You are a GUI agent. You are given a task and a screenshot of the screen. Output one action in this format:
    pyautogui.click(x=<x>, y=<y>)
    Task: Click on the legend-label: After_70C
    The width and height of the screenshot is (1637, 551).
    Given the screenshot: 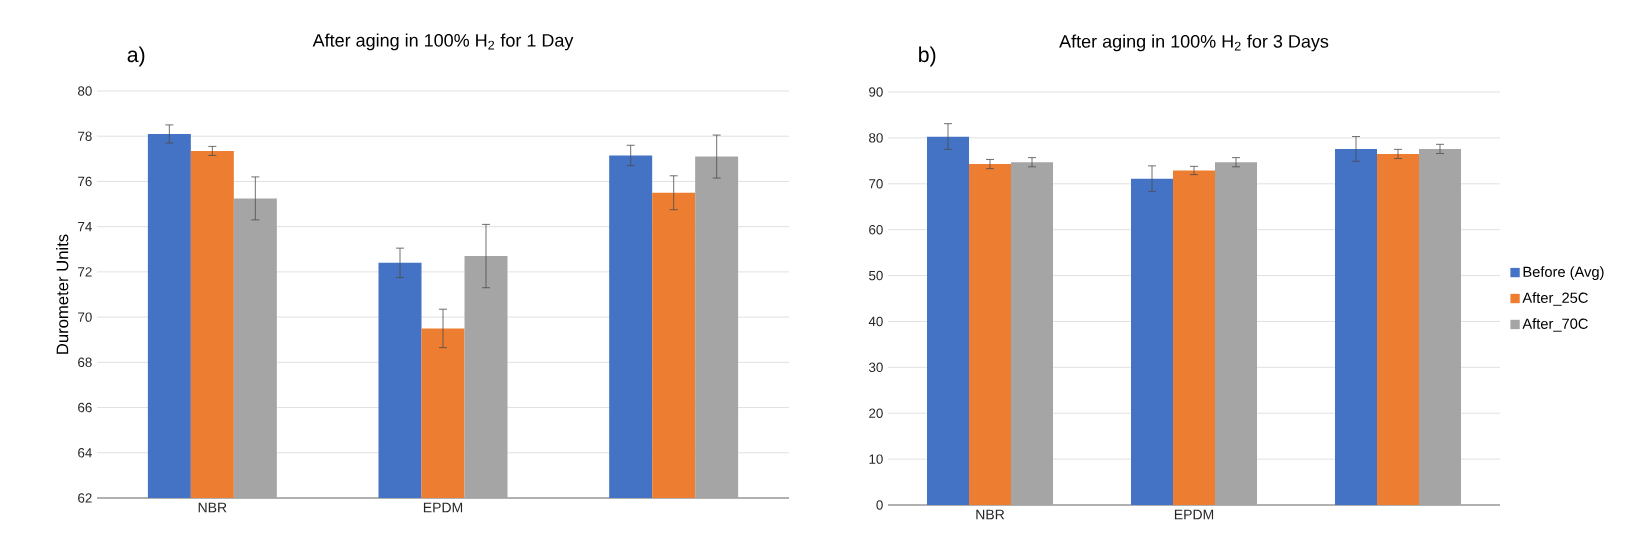 What is the action you would take?
    pyautogui.click(x=1555, y=325)
    